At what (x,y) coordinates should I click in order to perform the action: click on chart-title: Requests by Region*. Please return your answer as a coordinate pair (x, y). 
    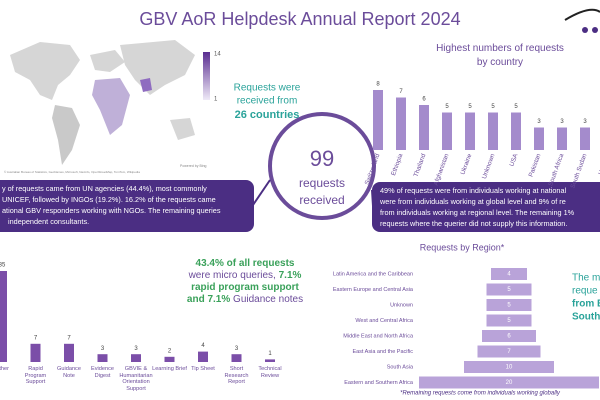
    Looking at the image, I should click on (462, 247).